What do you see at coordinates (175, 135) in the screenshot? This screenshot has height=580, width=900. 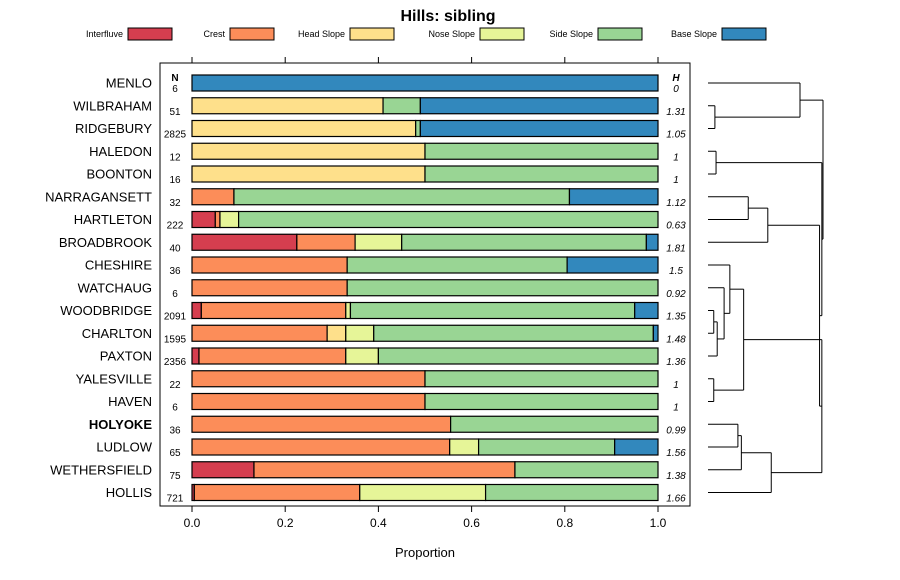 I see `n-value: 2825` at bounding box center [175, 135].